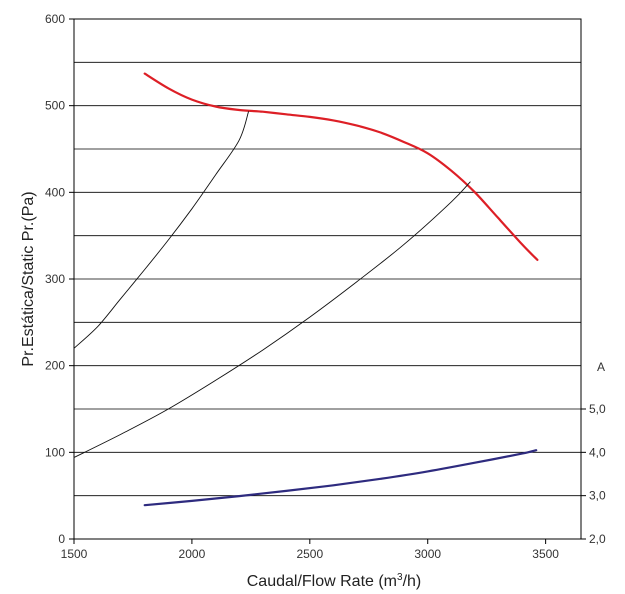 The height and width of the screenshot is (594, 625). What do you see at coordinates (601, 367) in the screenshot?
I see `y2-axis-title: A` at bounding box center [601, 367].